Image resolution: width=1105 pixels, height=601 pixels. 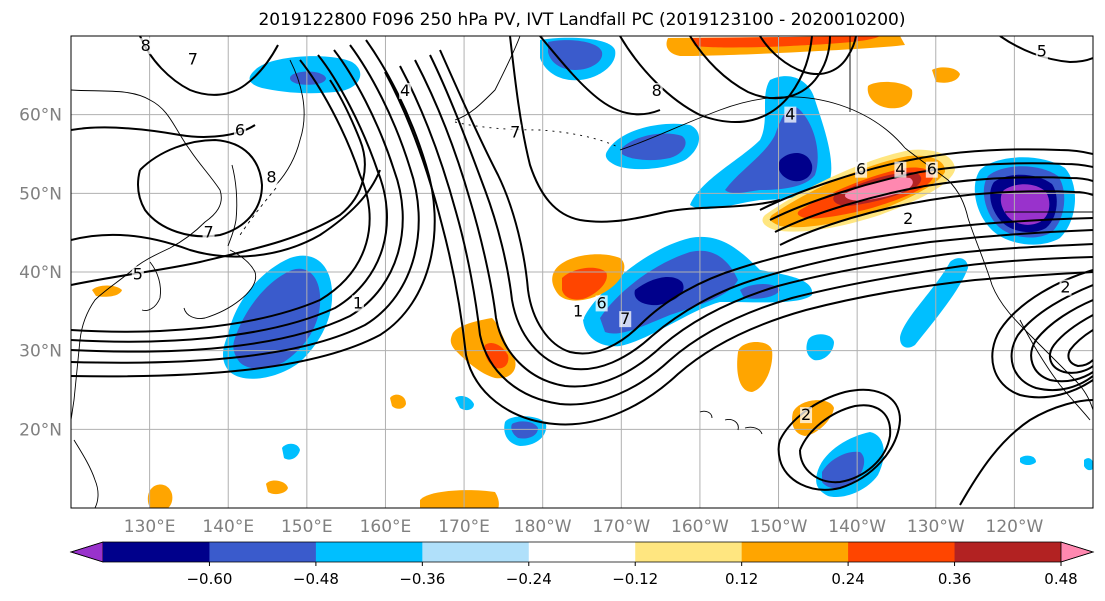 I want to click on coast-philippines, so click(x=86, y=473).